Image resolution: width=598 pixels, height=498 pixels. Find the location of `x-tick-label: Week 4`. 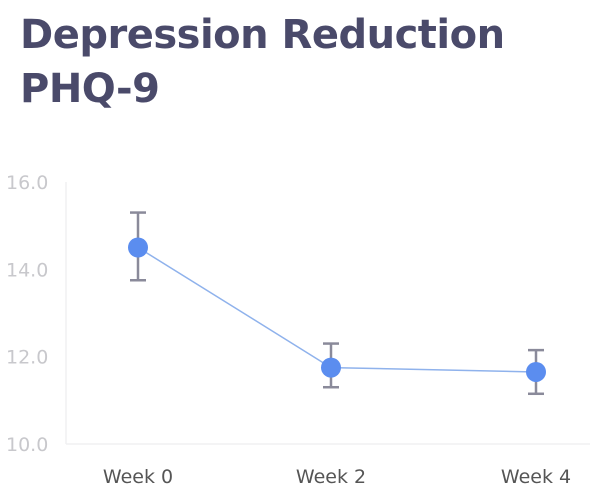

x-tick-label: Week 4 is located at coordinates (536, 477).